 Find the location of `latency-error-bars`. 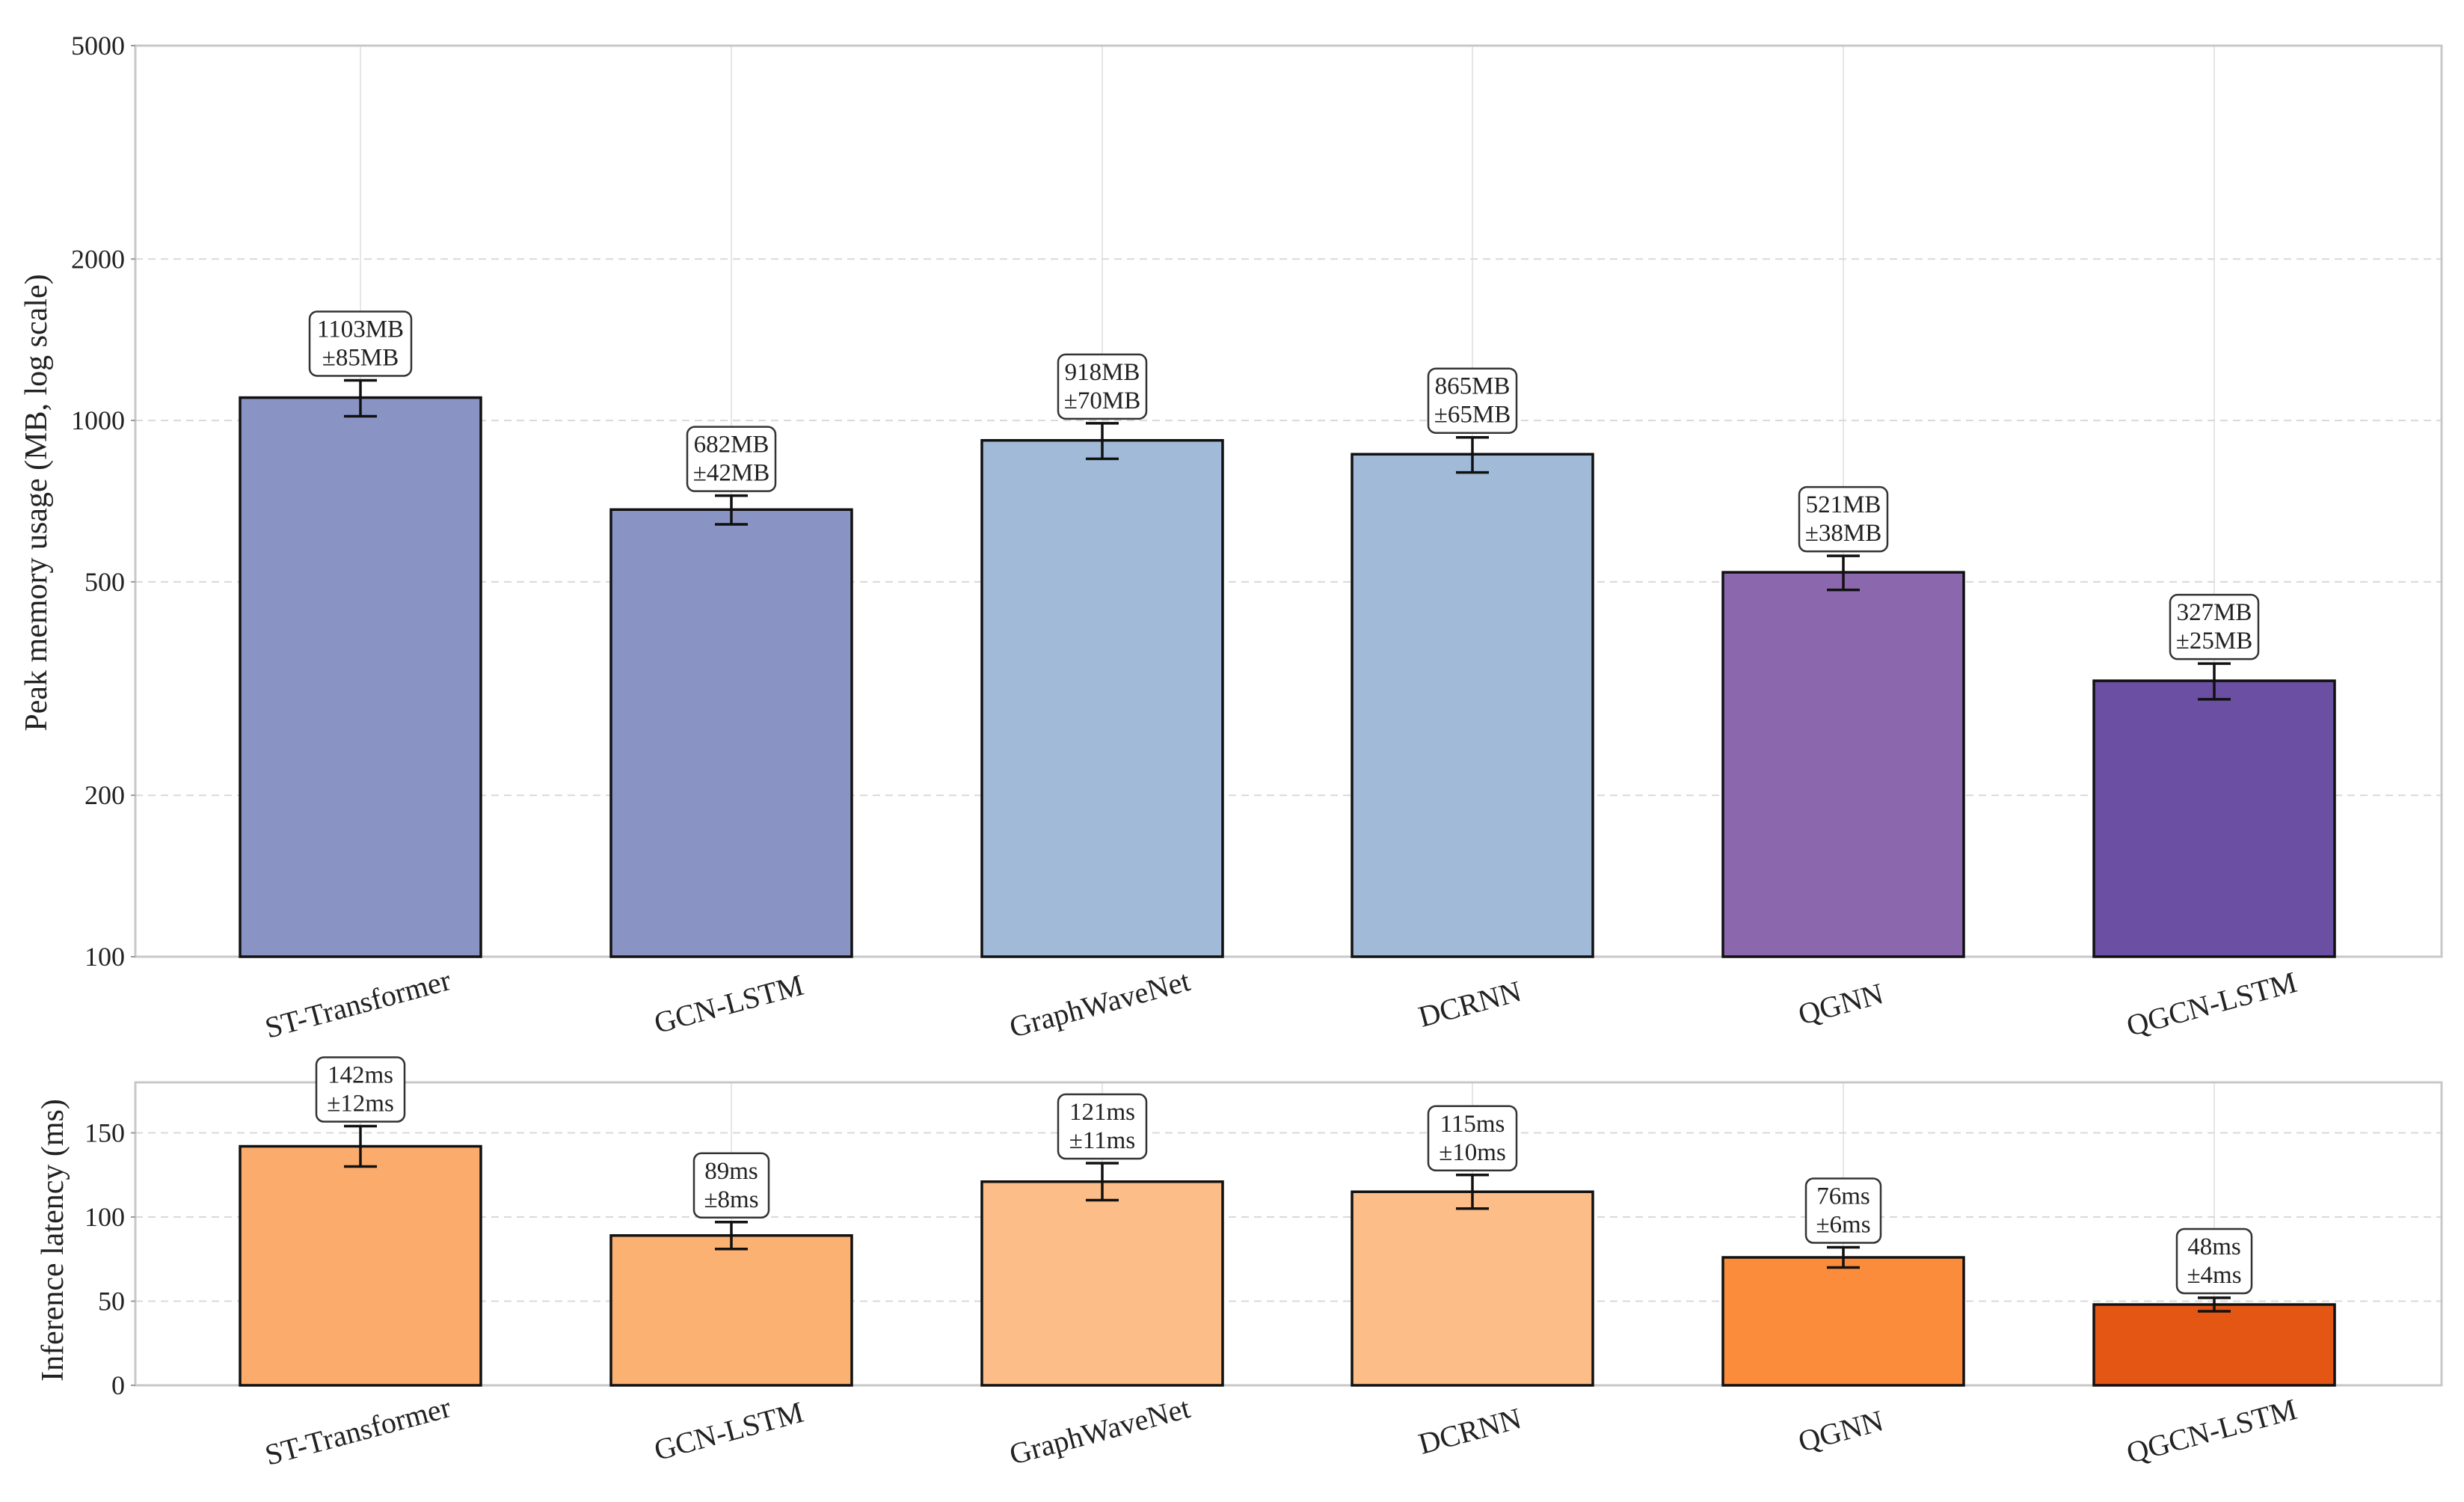

latency-error-bars is located at coordinates (1287, 1218).